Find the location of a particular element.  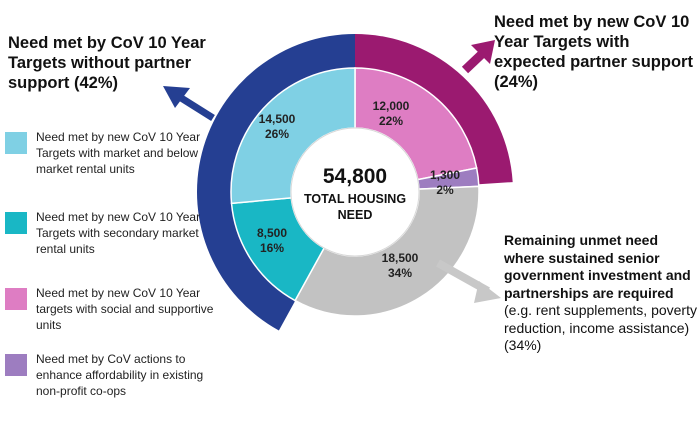

slice-label-value-14500: 14,500 is located at coordinates (277, 119).